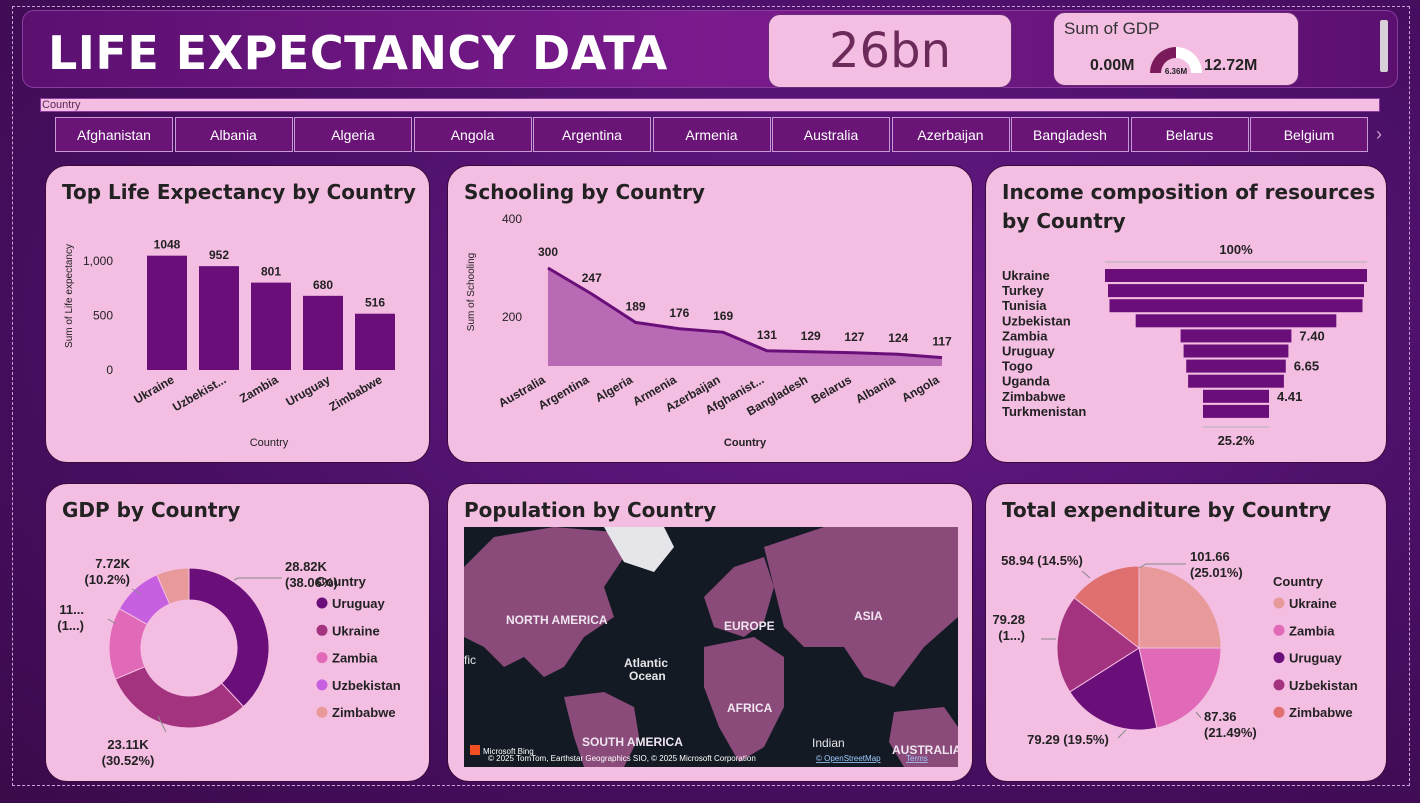  Describe the element at coordinates (950, 134) in the screenshot. I see `slicer-item-azerbaijan: Azerbaijan` at that location.